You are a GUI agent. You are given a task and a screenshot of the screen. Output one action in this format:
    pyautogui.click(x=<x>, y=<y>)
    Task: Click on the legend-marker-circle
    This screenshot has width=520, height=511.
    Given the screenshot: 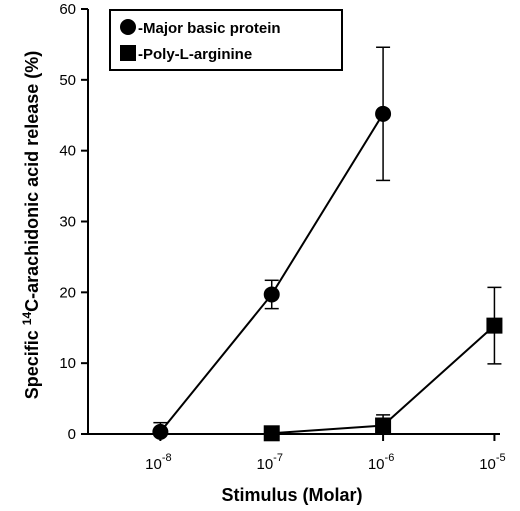 What is the action you would take?
    pyautogui.click(x=128, y=27)
    